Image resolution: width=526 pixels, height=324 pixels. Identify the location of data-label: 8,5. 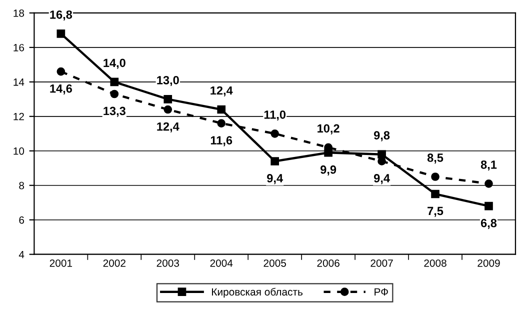
(435, 159).